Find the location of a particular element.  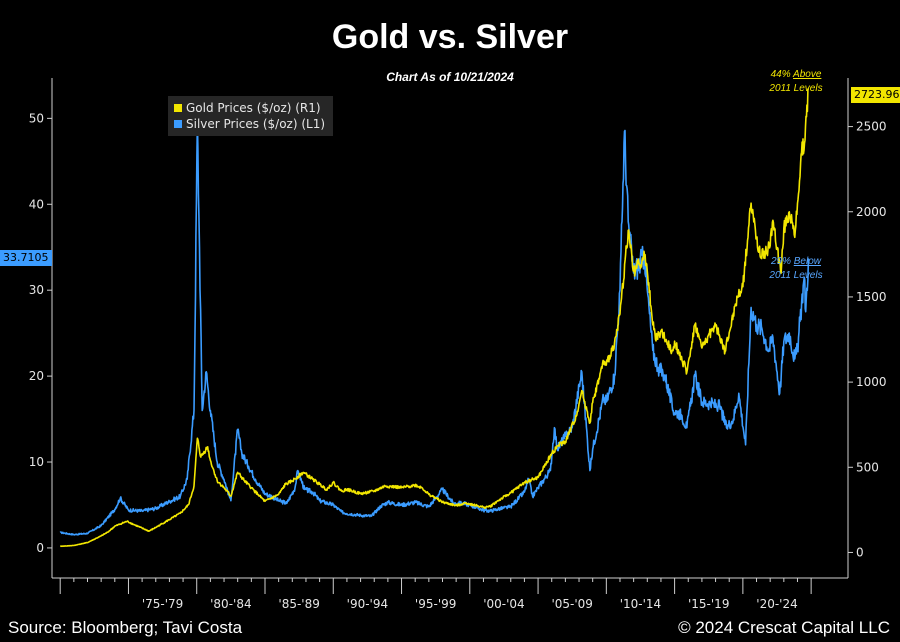

silver-annotation-tail: 2011 Levels is located at coordinates (796, 275).